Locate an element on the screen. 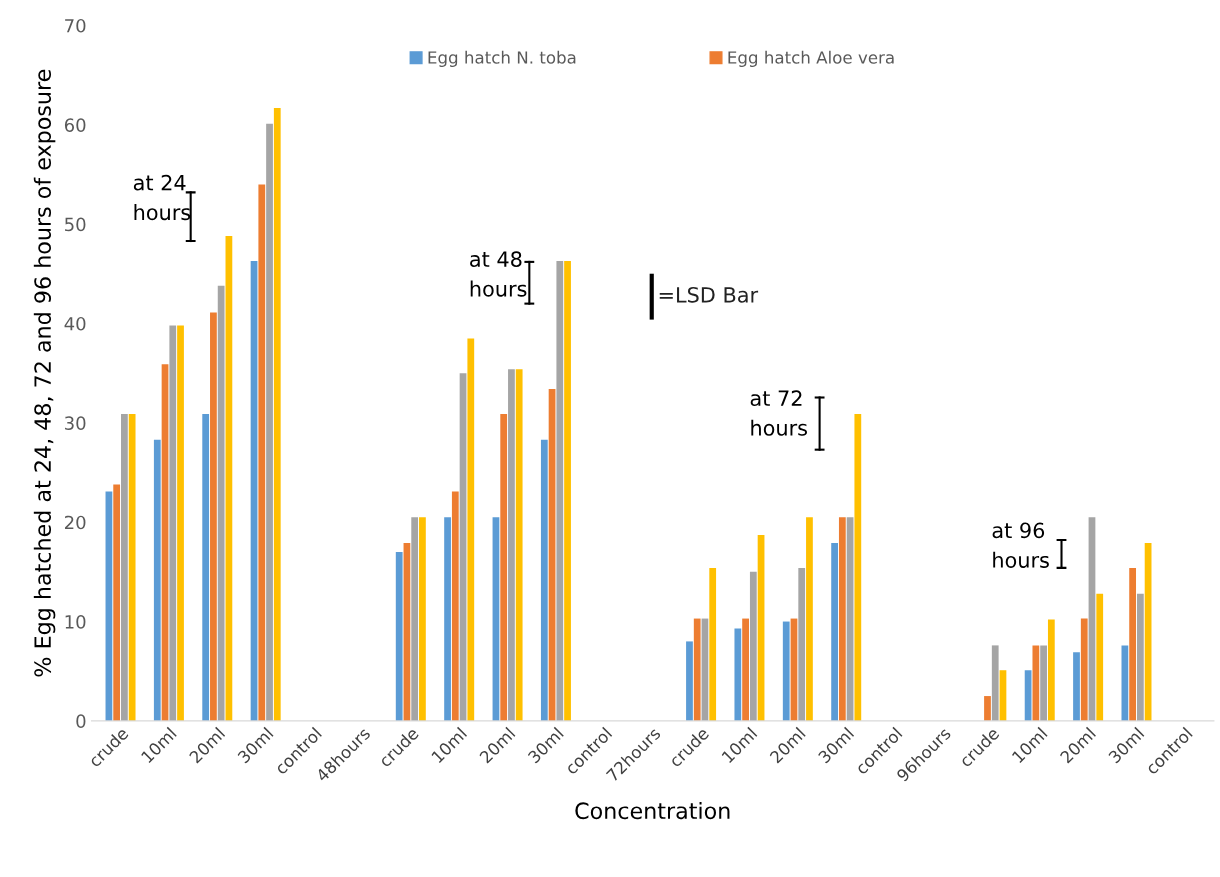 The image size is (1220, 877). annotation: =LSD Bar is located at coordinates (709, 294).